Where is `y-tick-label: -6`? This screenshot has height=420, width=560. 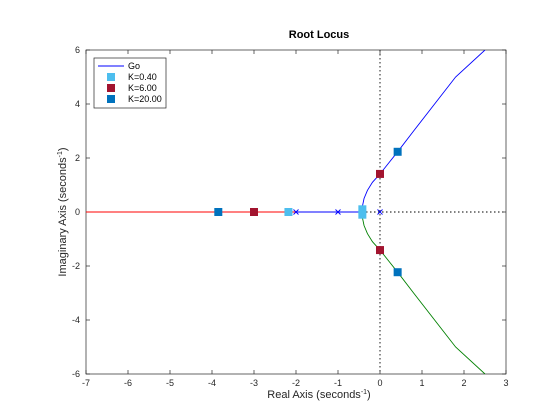
y-tick-label: -6 is located at coordinates (76, 374).